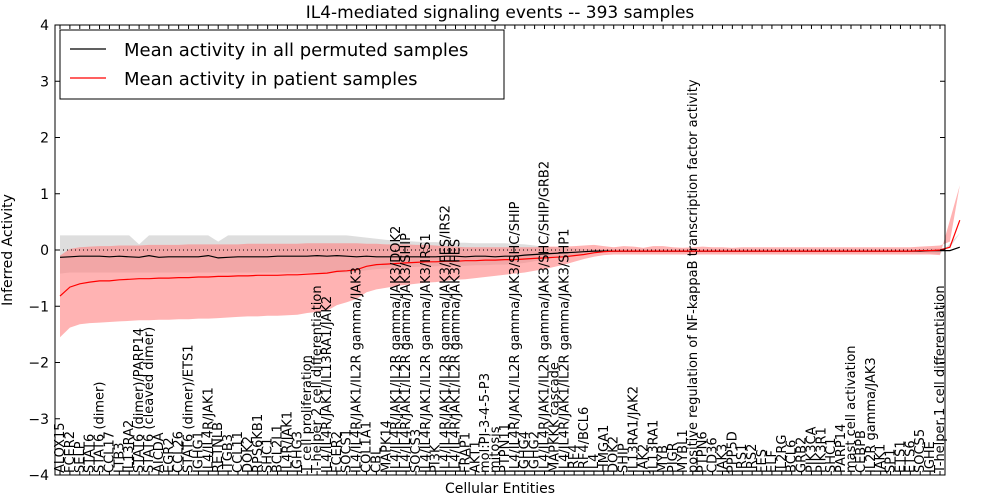 The height and width of the screenshot is (500, 1000). Describe the element at coordinates (169, 455) in the screenshot. I see `x-tick-label: EGR2` at that location.